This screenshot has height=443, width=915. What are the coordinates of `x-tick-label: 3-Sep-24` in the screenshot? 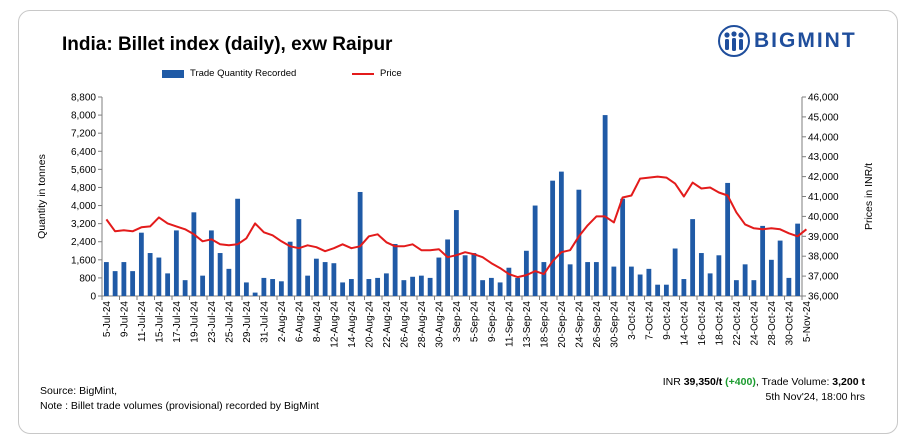 It's located at (457, 322).